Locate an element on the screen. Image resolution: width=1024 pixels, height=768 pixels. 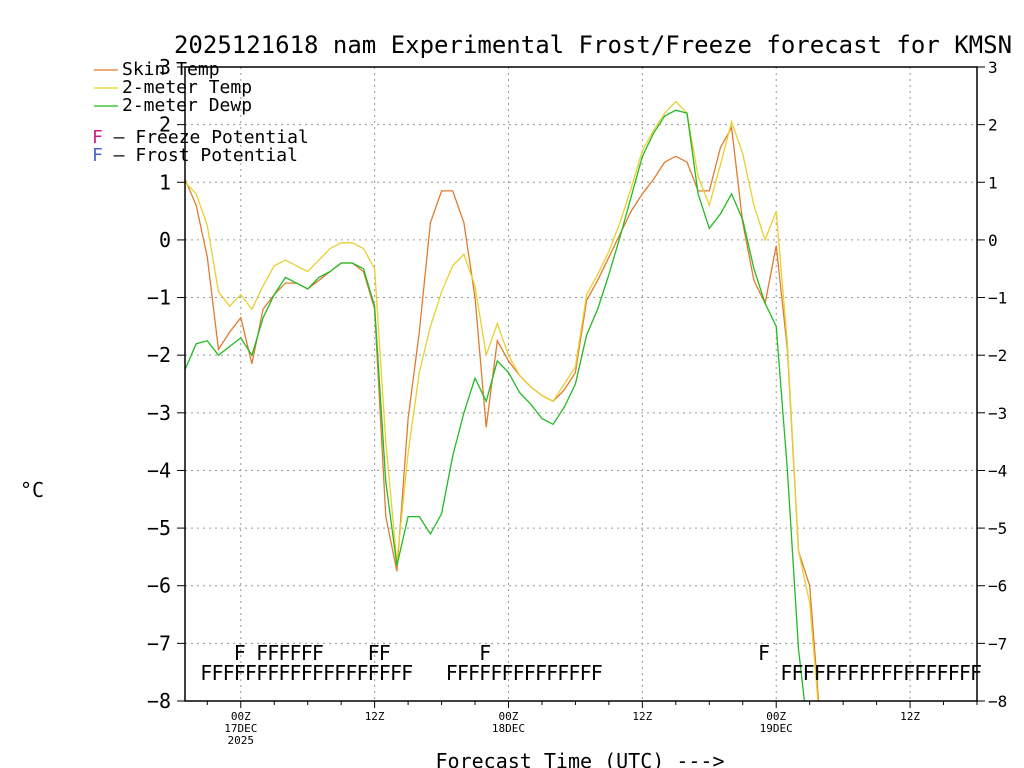
y-axis-right: 3 2 1 0 −1 −2 −3 −4 −5 −6 −7 −8 is located at coordinates (992, 384).